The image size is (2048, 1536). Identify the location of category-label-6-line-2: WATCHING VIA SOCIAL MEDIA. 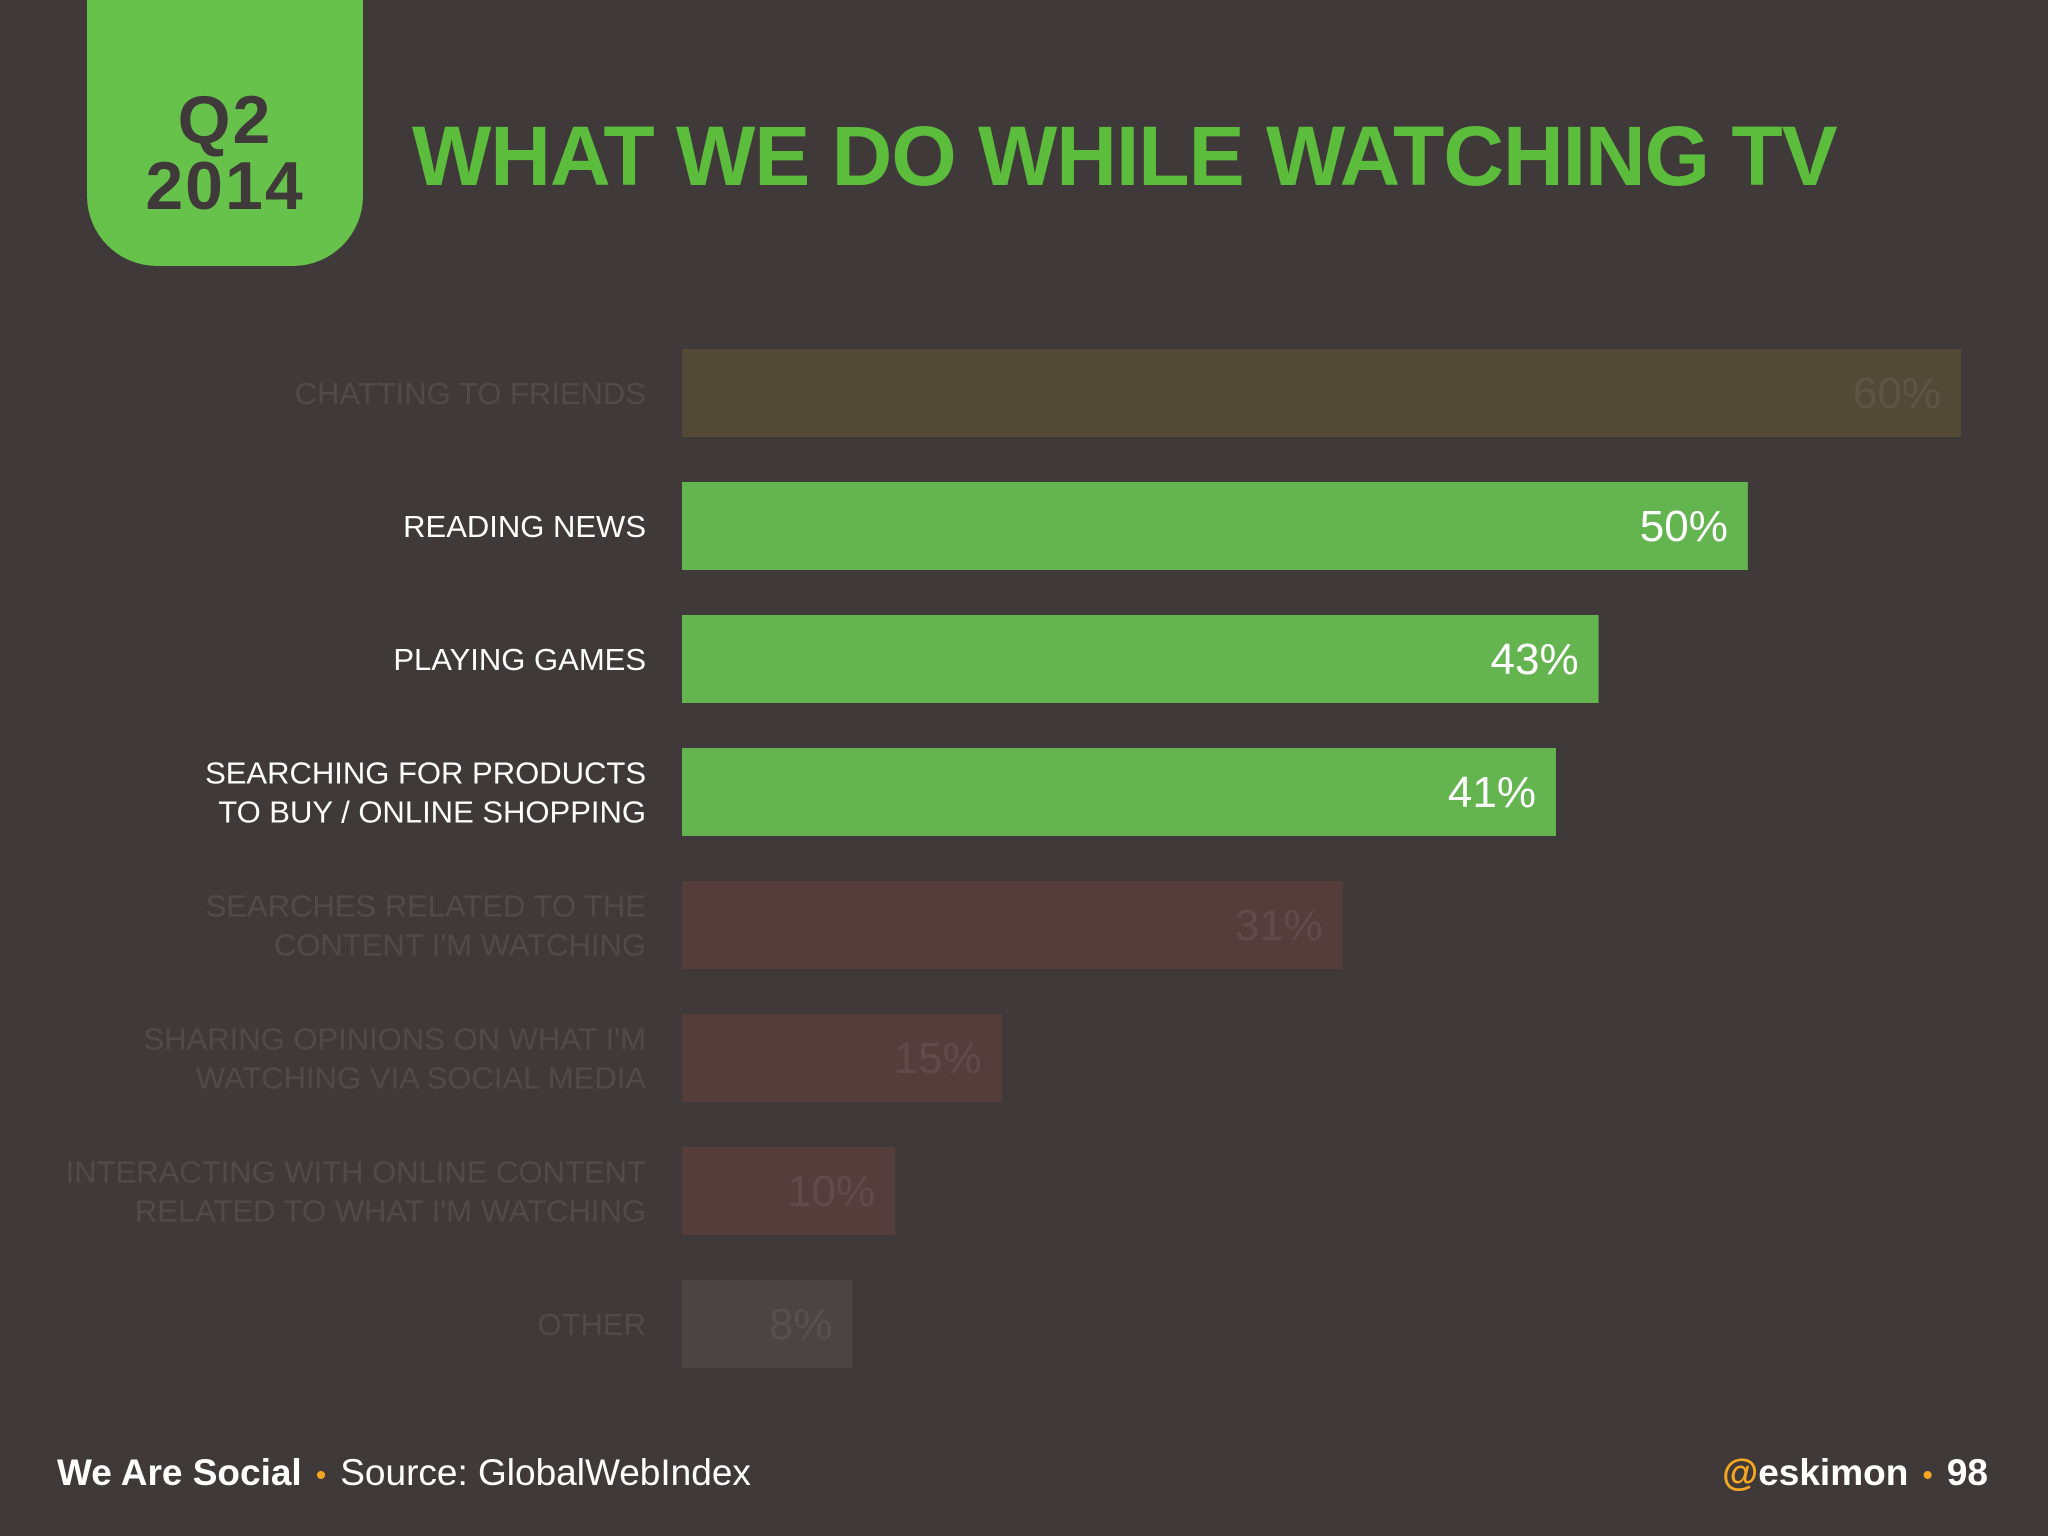
(421, 1078).